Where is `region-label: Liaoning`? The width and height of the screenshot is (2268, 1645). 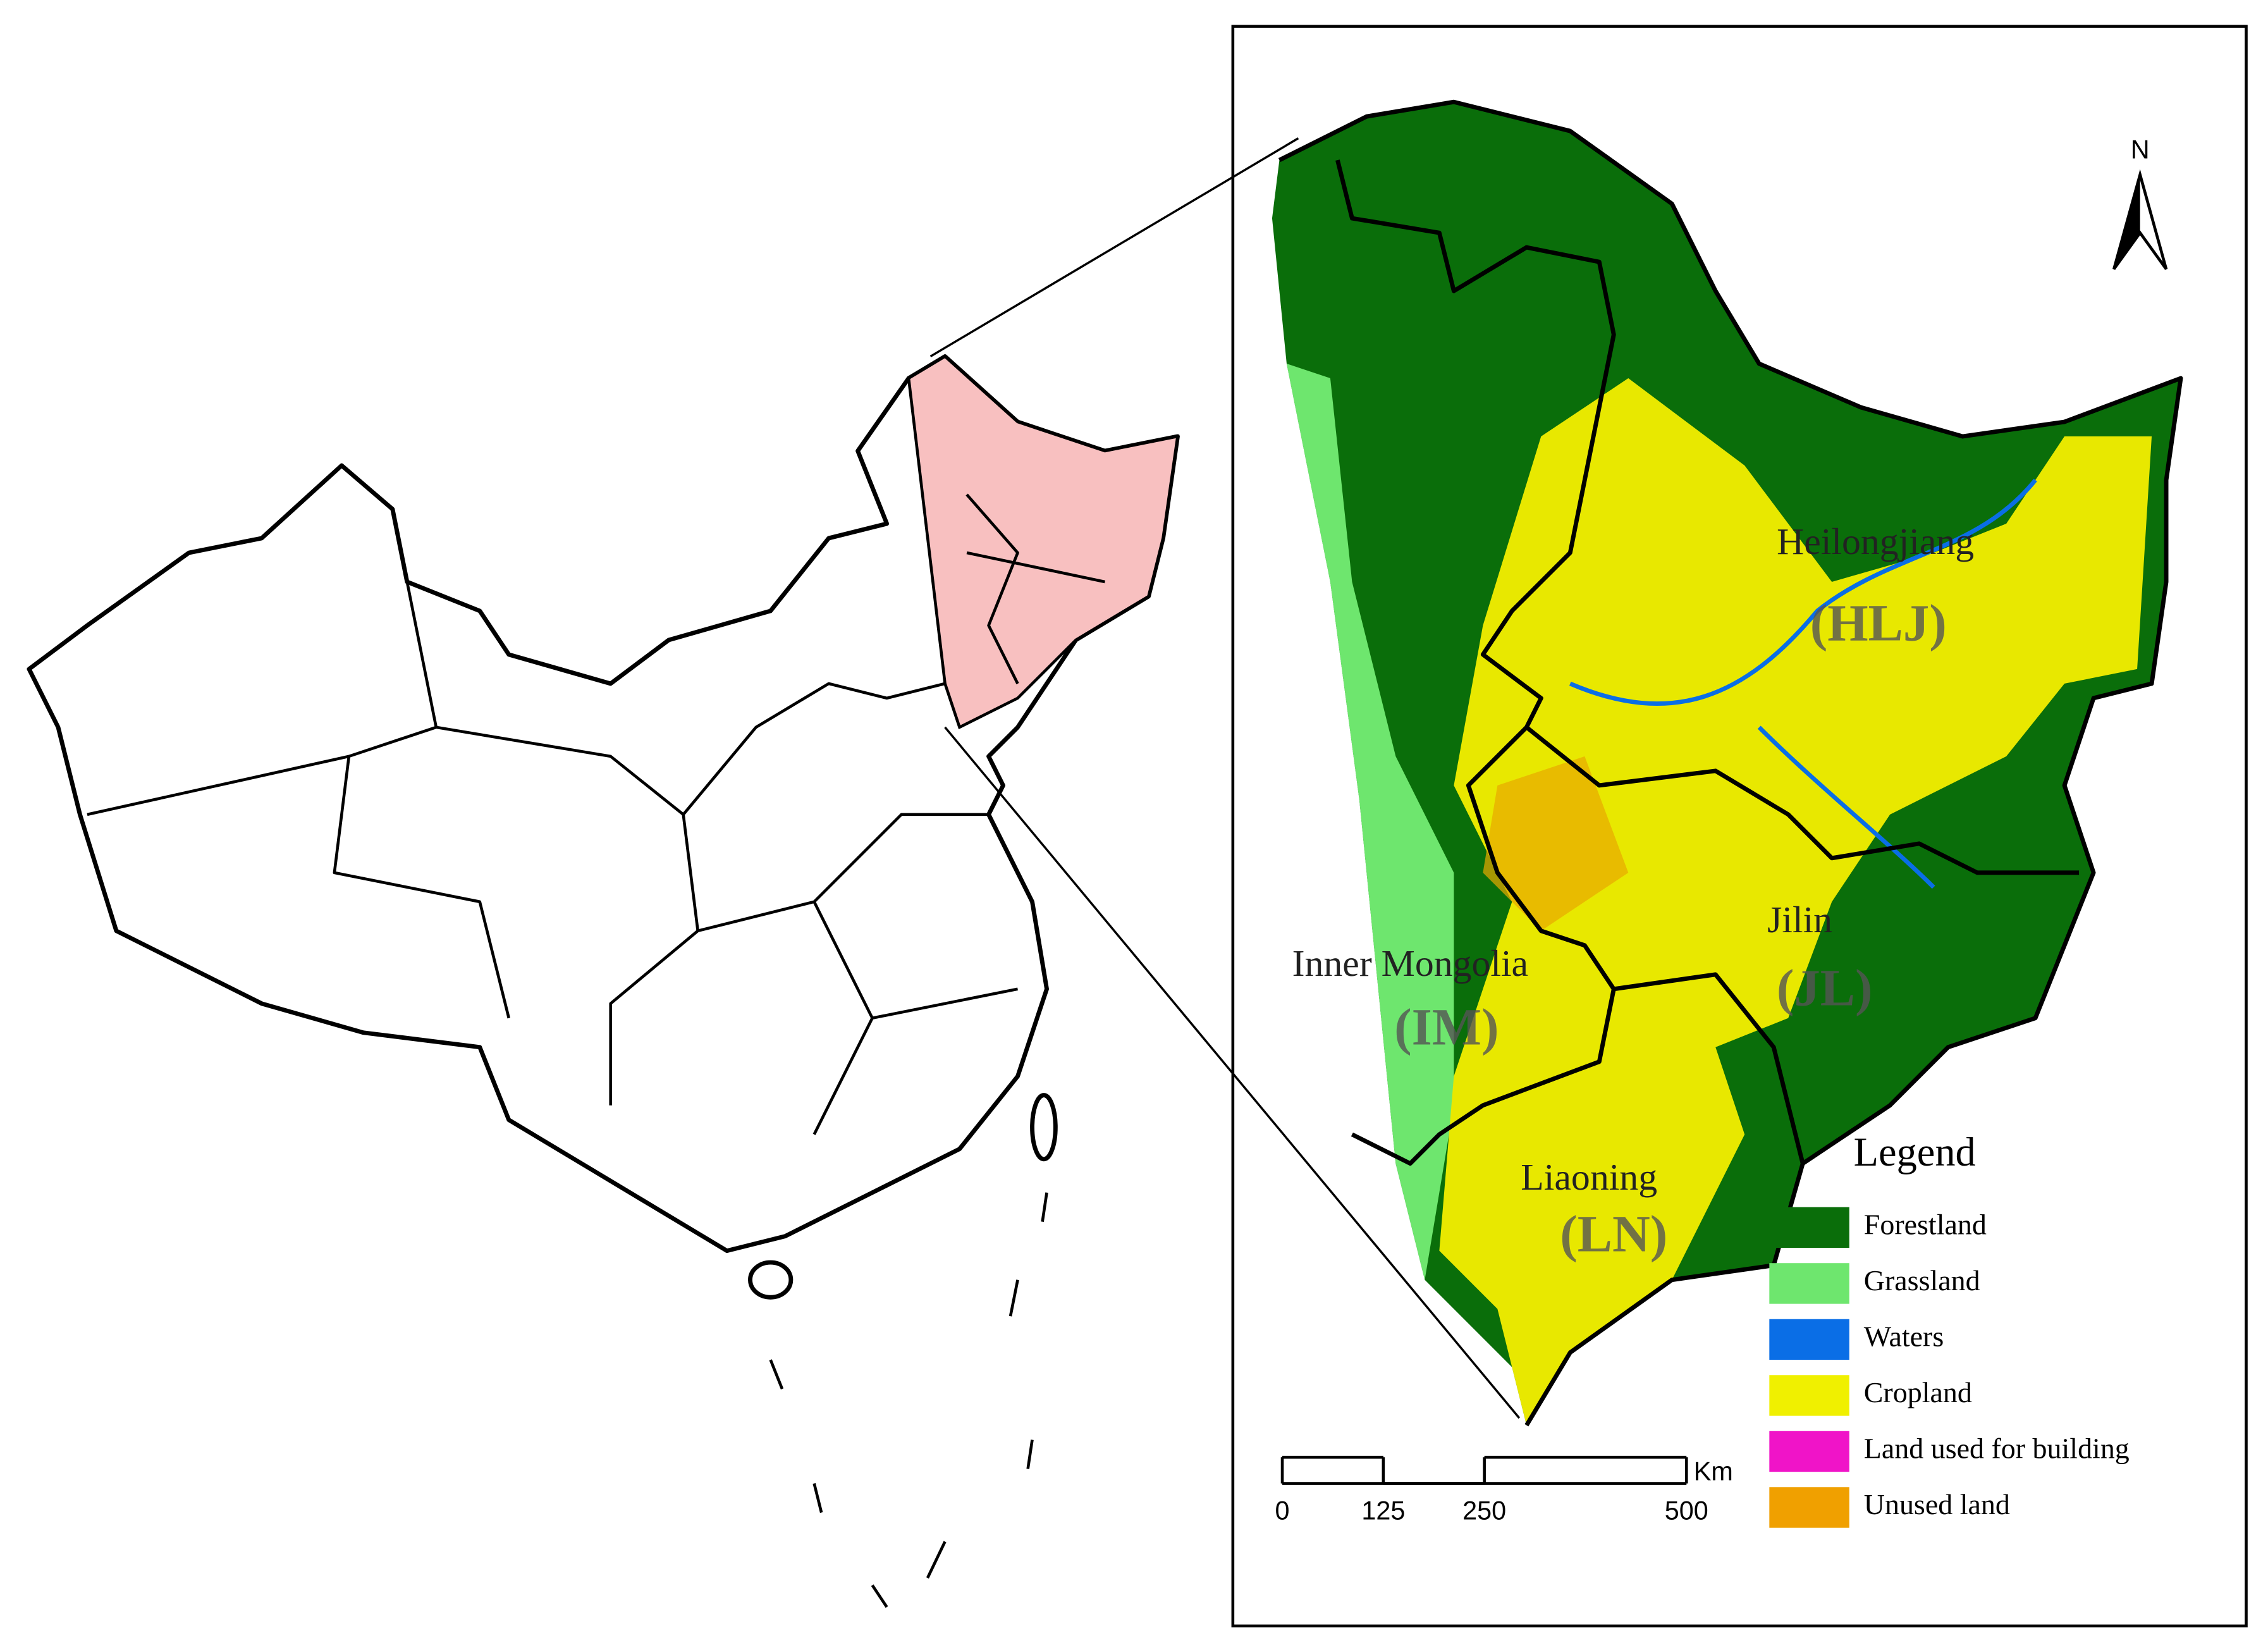 region-label: Liaoning is located at coordinates (1589, 1177).